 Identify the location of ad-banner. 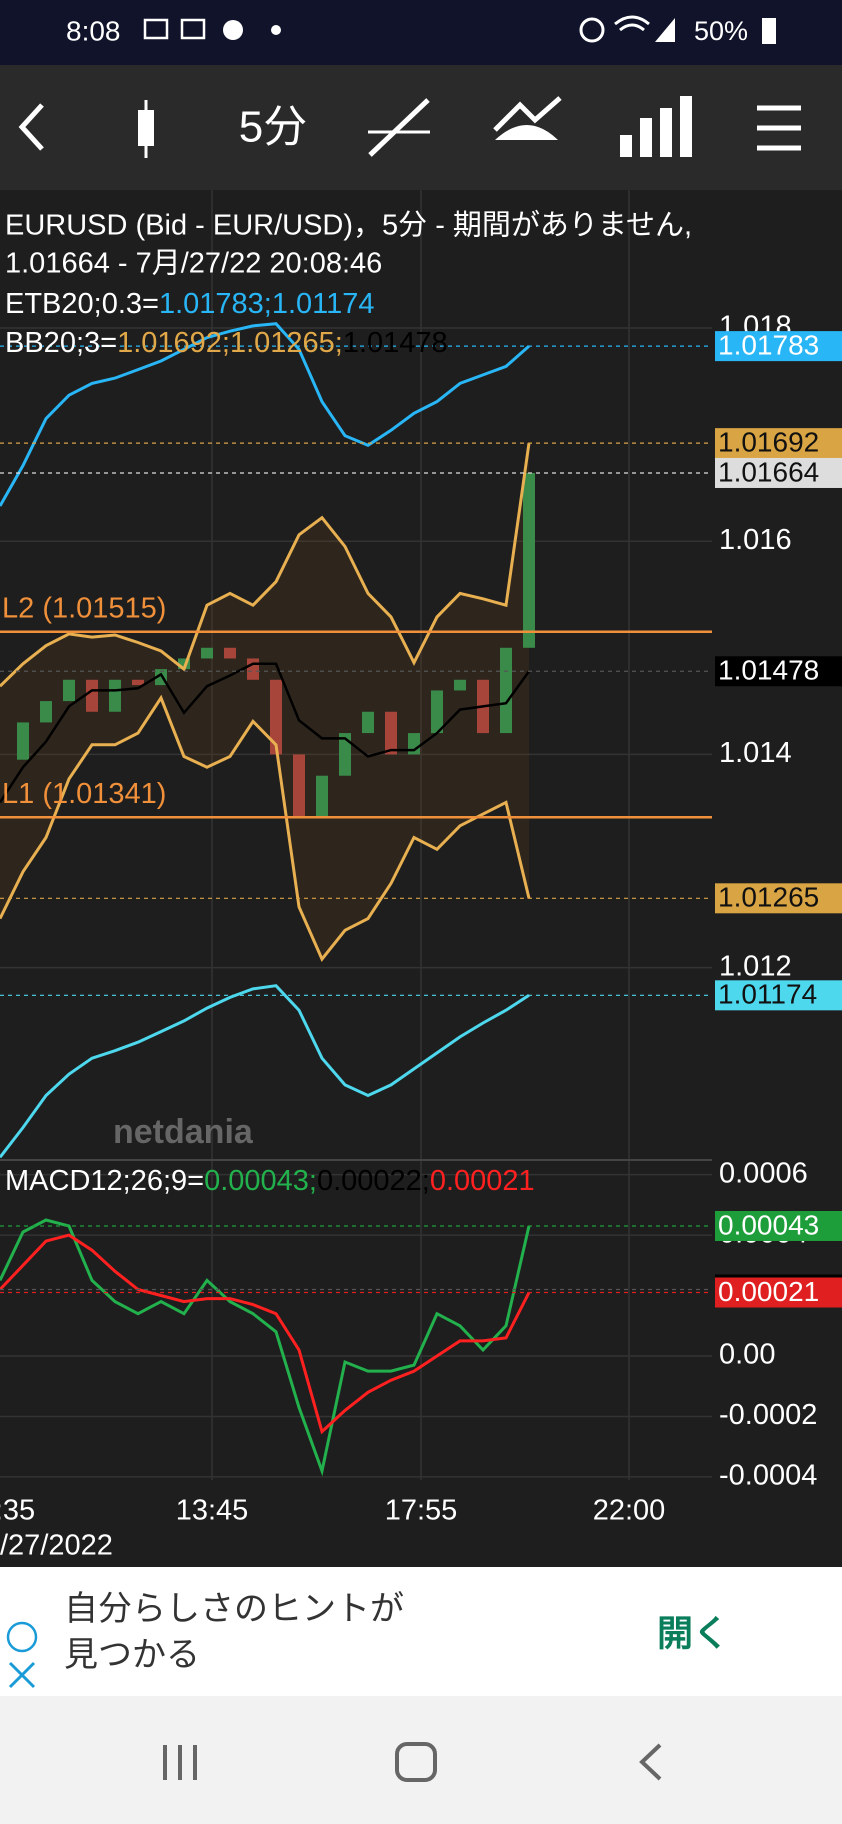
(421, 1631).